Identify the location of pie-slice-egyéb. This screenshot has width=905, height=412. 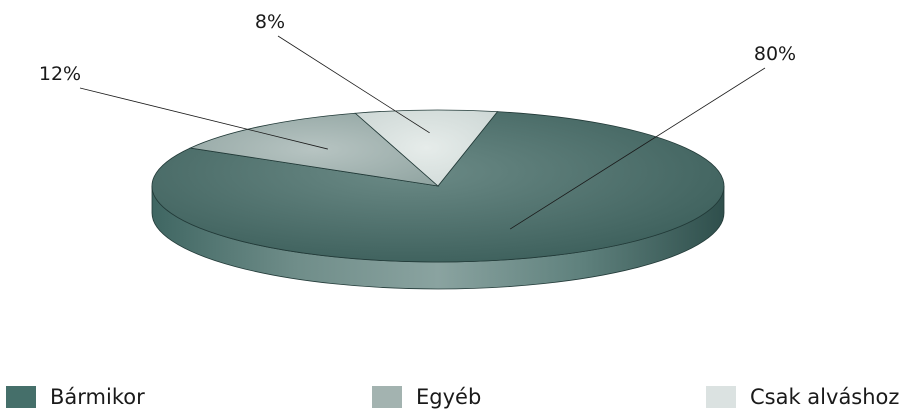
(314, 149).